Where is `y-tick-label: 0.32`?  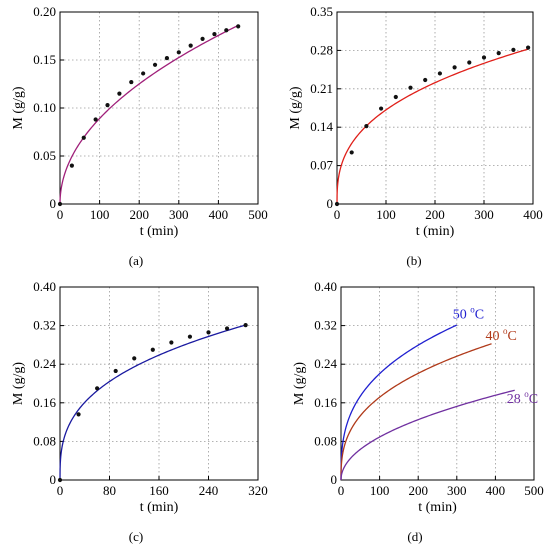
y-tick-label: 0.32 is located at coordinates (44, 325).